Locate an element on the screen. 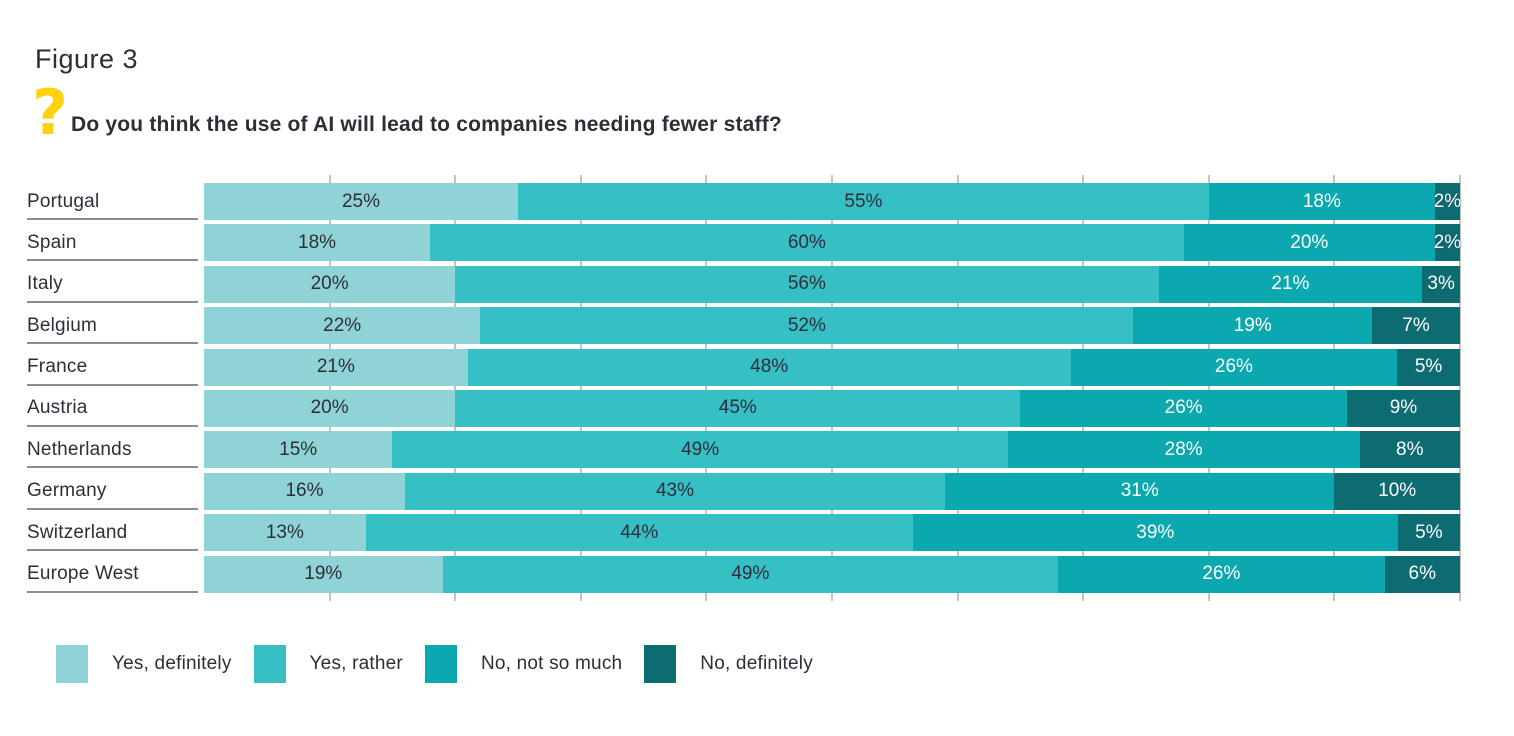 The height and width of the screenshot is (736, 1514). legend-item: Yes, definitely is located at coordinates (144, 664).